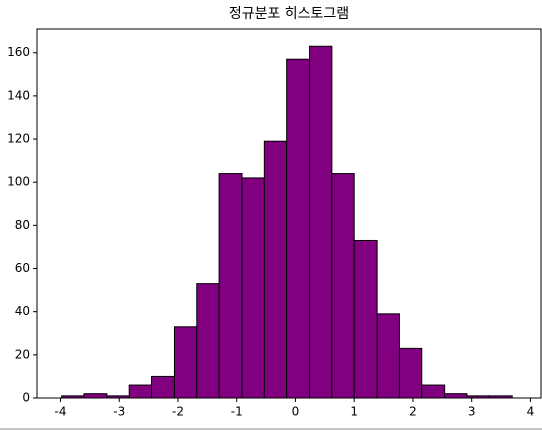  What do you see at coordinates (22, 225) in the screenshot?
I see `y-tick-label: 80` at bounding box center [22, 225].